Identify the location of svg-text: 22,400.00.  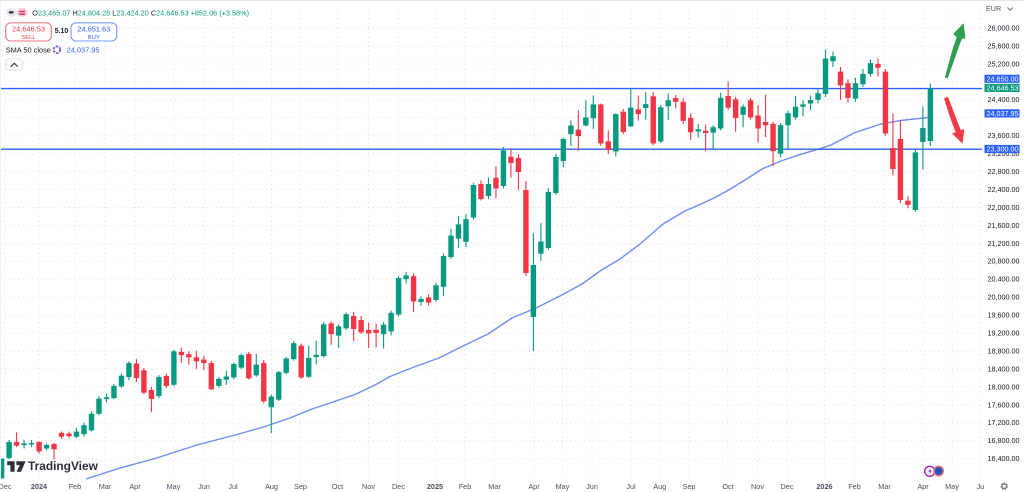
(1004, 189).